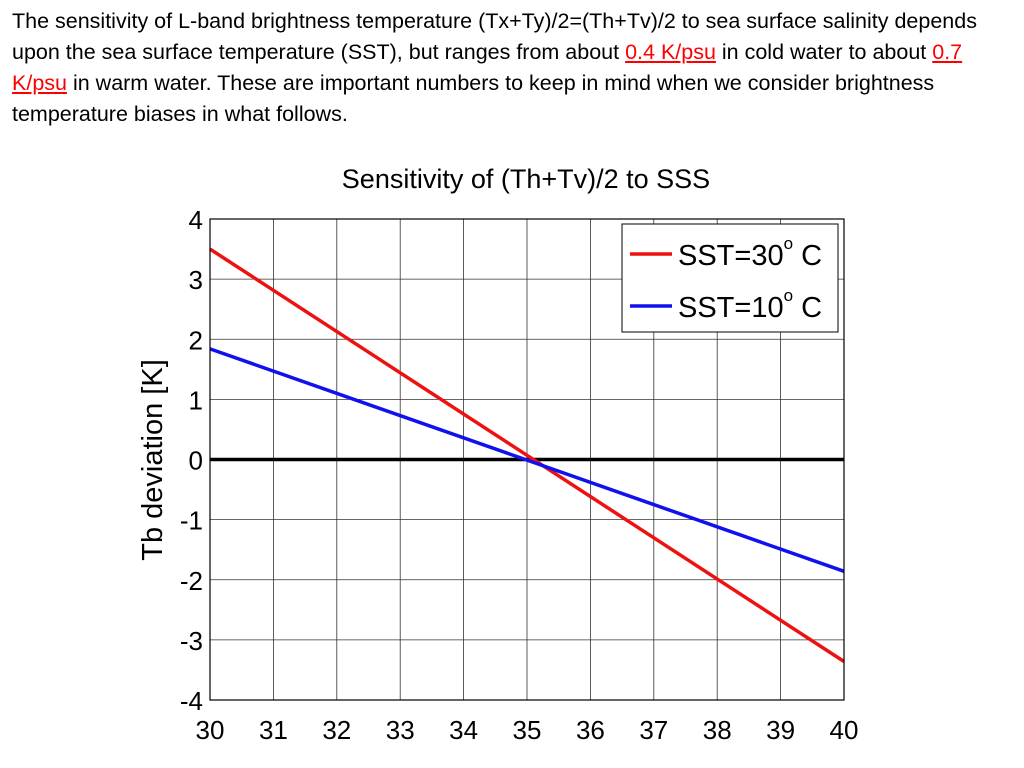 The image size is (1024, 768). Describe the element at coordinates (463, 730) in the screenshot. I see `x-tick-label: 34` at that location.